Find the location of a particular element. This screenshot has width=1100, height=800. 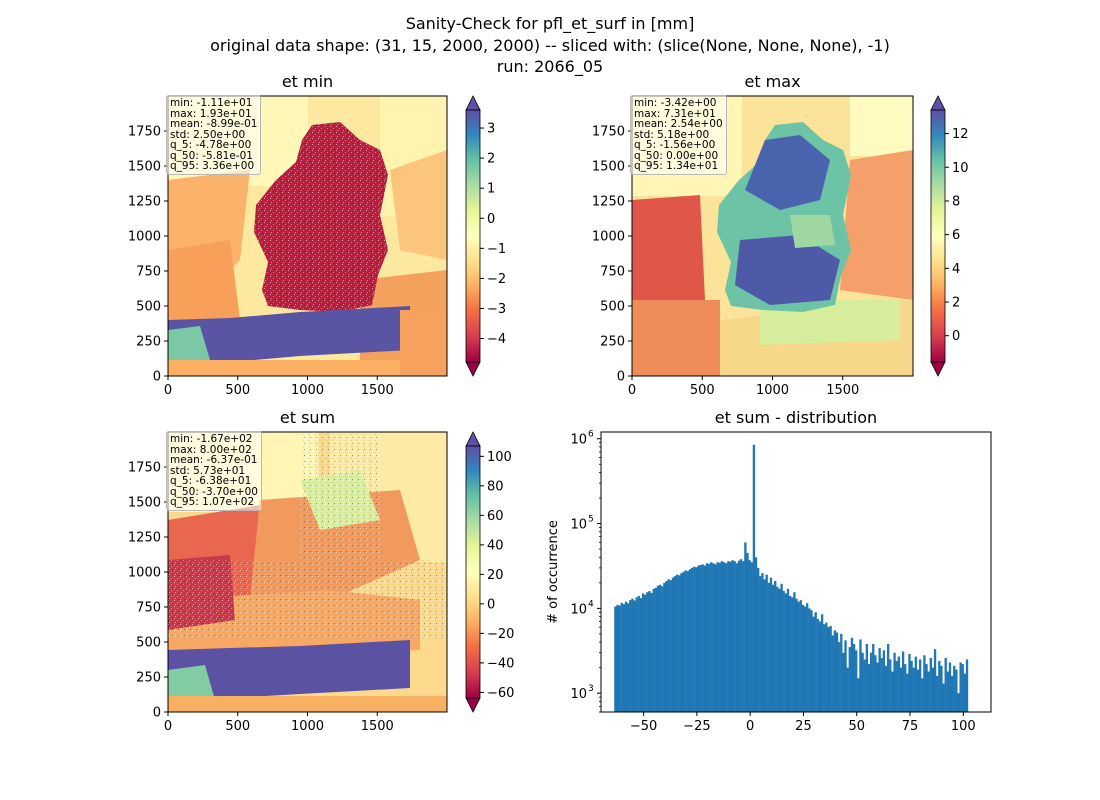

hist-y-tick-exponent: 5 is located at coordinates (591, 520).